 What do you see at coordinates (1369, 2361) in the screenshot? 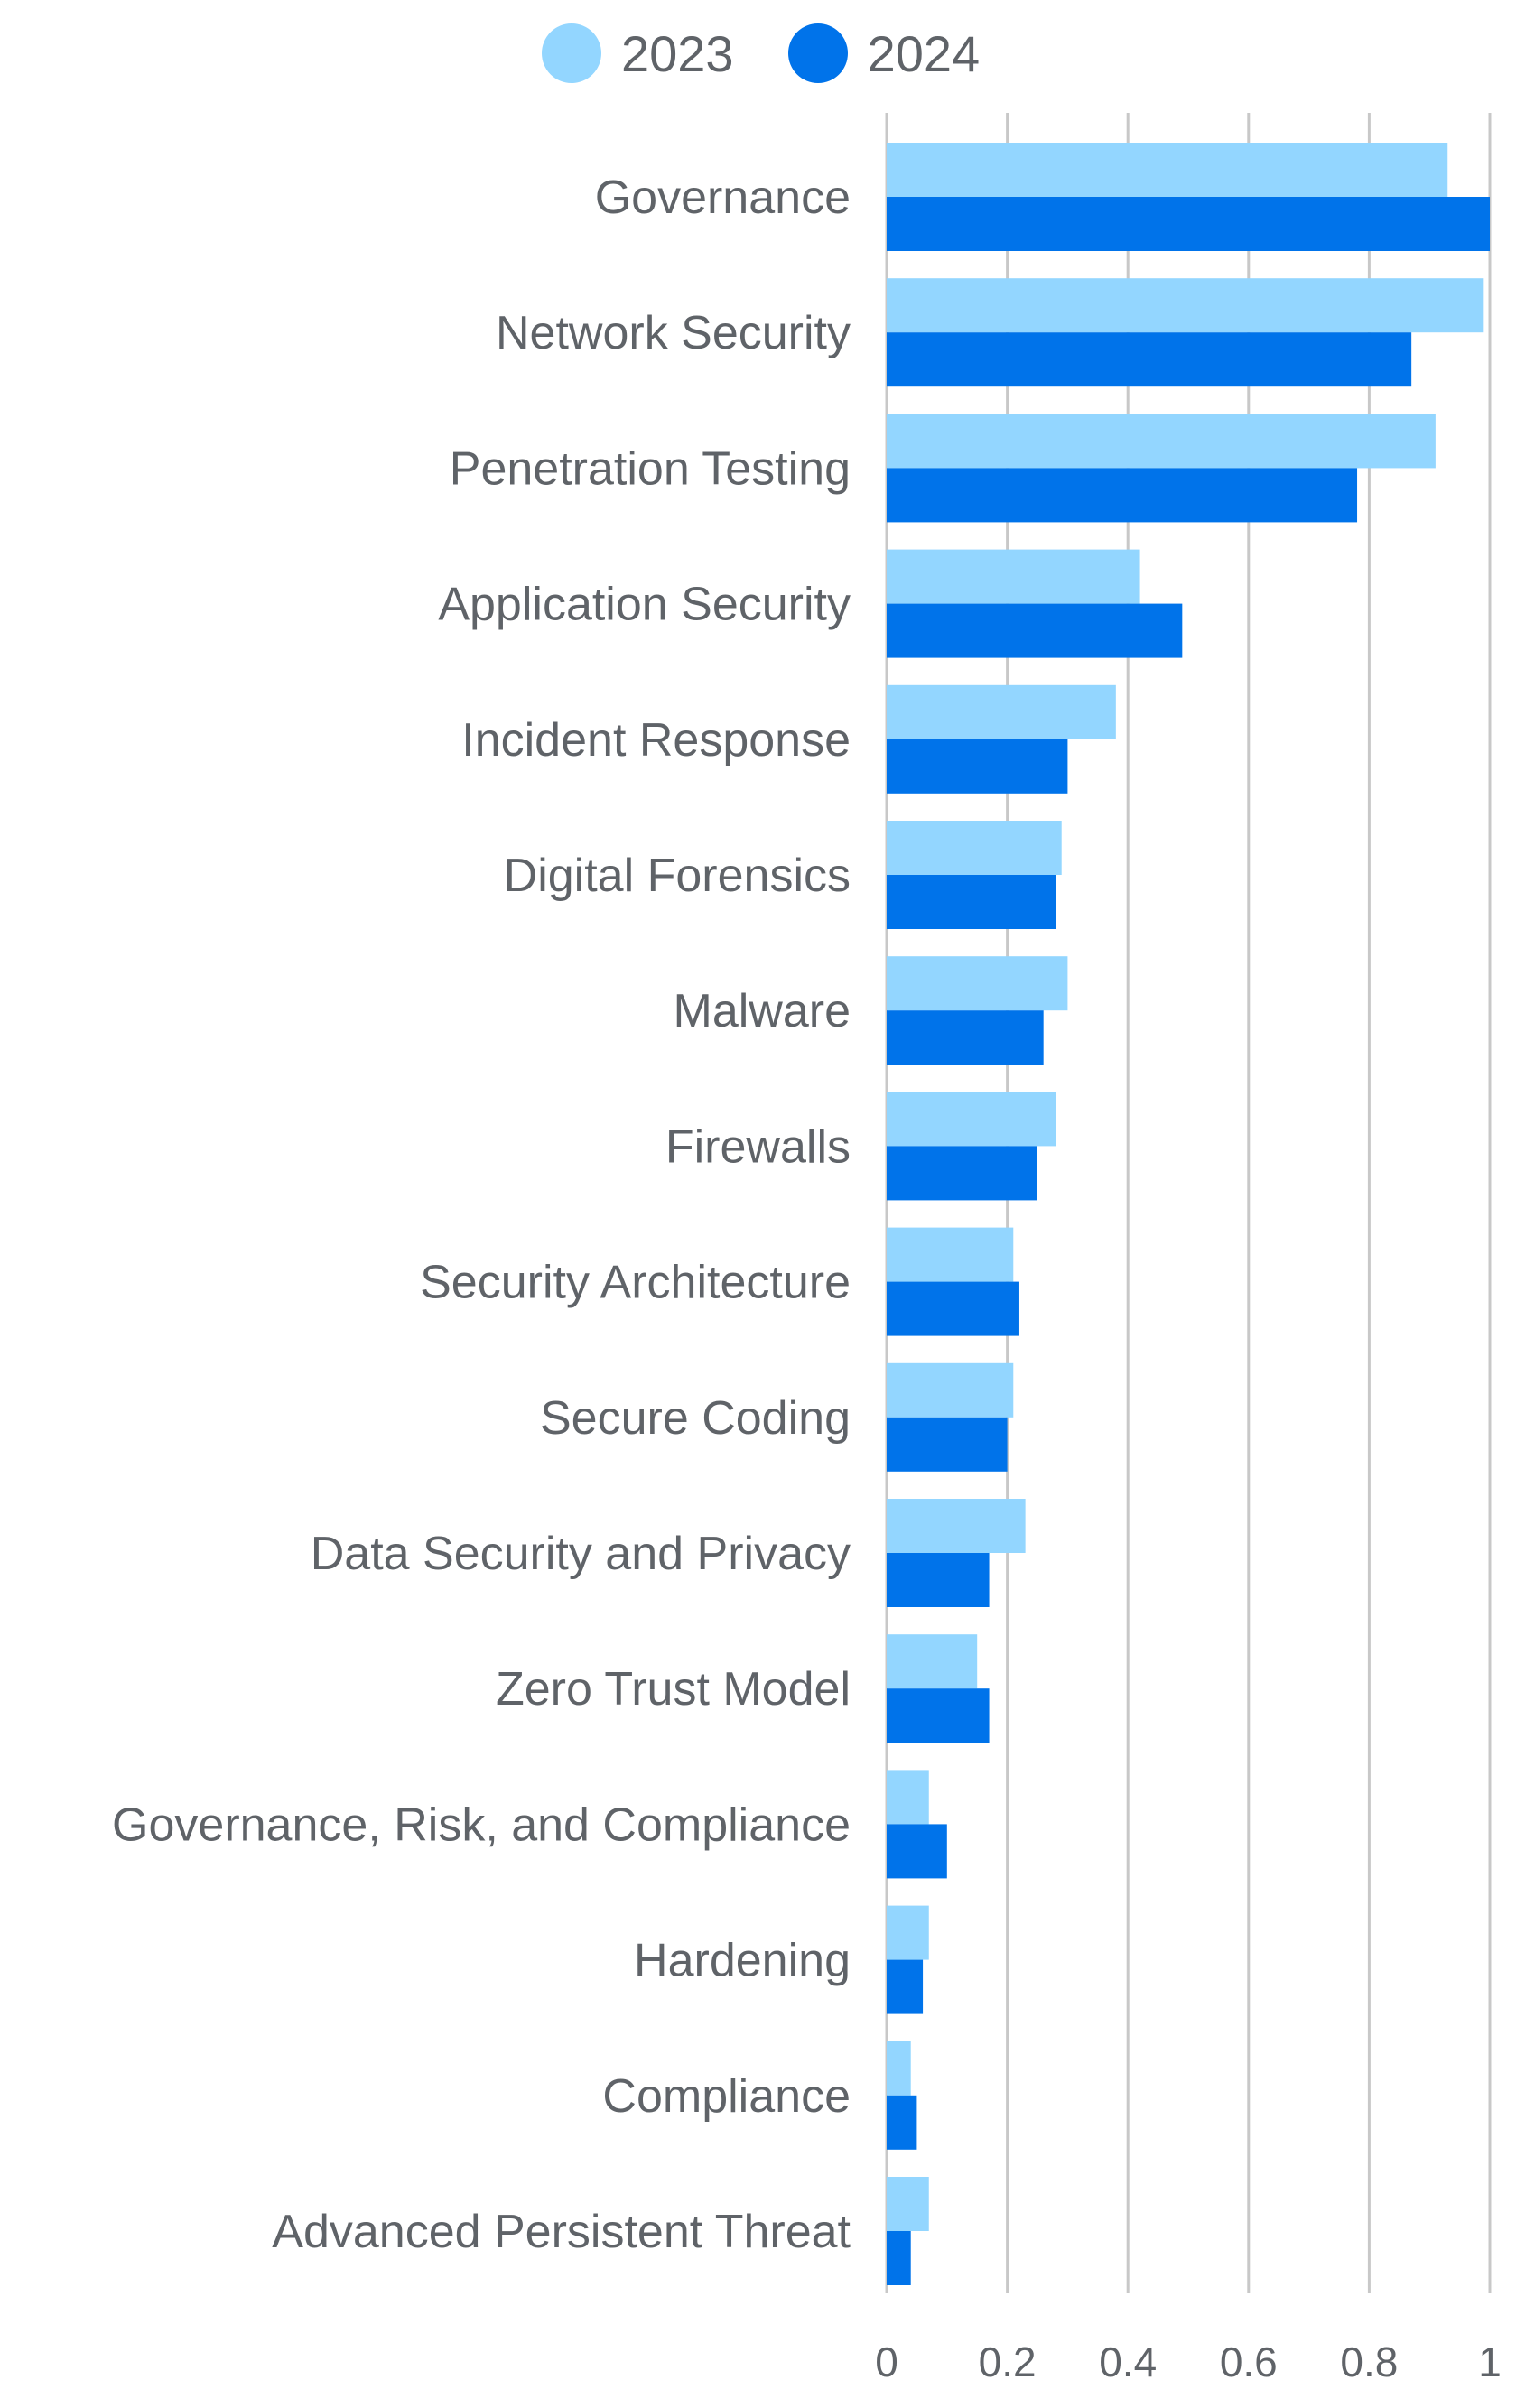
I see `x-tick-label: 0.8` at bounding box center [1369, 2361].